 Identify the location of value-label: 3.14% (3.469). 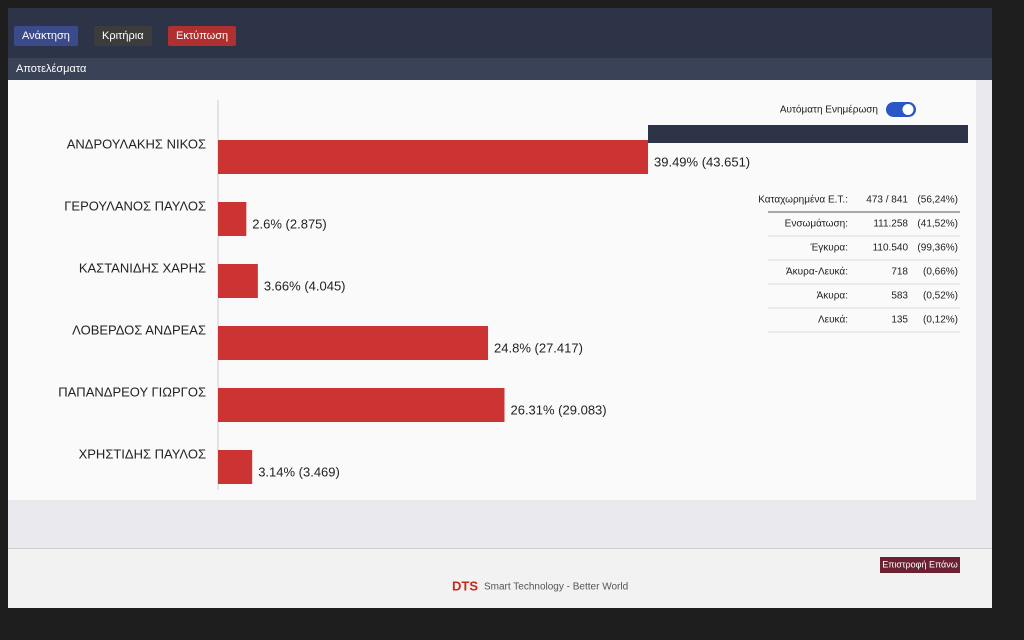
(299, 471).